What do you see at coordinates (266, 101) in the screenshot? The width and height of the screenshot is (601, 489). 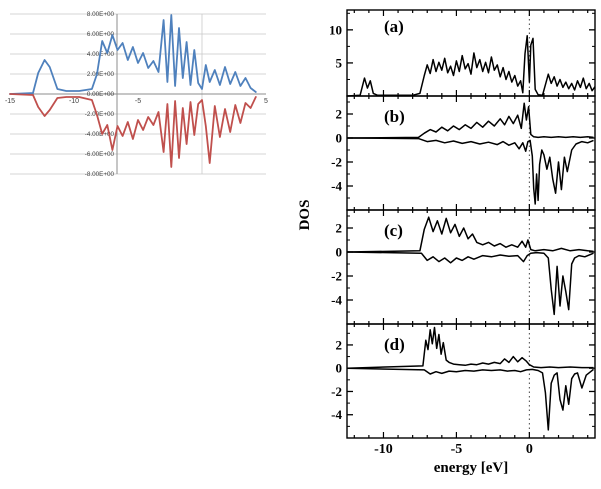 I see `x-tick-label: 5` at bounding box center [266, 101].